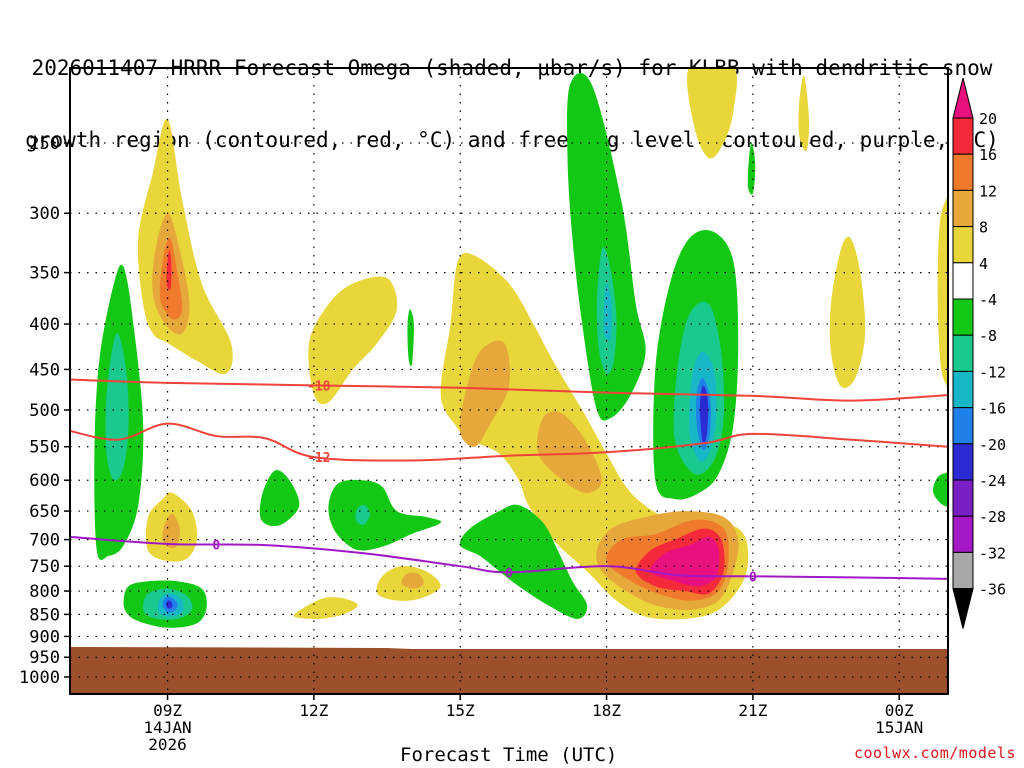 This screenshot has height=768, width=1024. I want to click on x-axis-title: Forecast Time (UTC), so click(509, 755).